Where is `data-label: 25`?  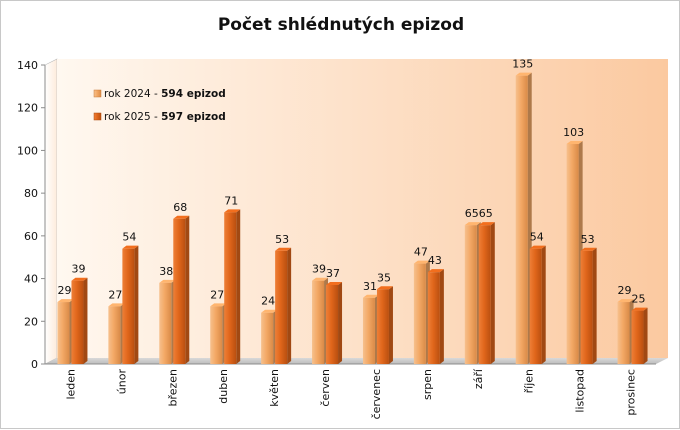
data-label: 25 is located at coordinates (639, 299).